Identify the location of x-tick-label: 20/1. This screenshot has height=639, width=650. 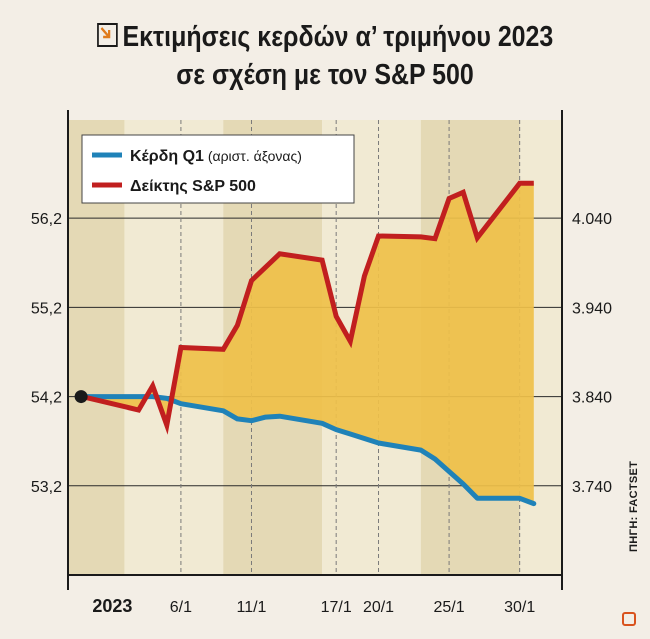
(378, 607).